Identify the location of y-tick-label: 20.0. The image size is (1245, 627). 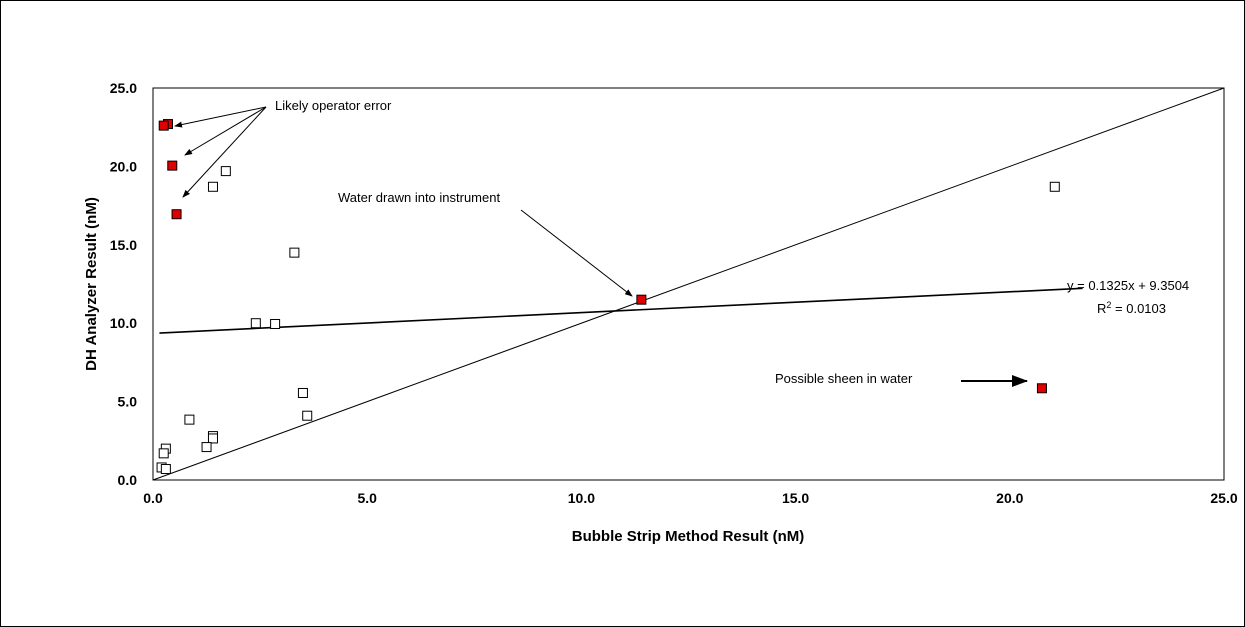
(123, 166).